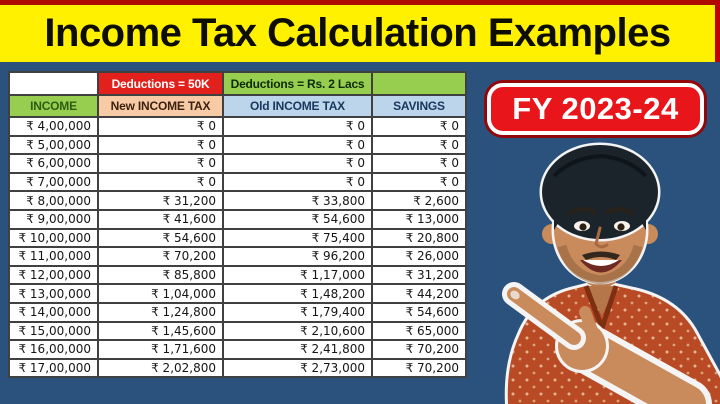 Image resolution: width=720 pixels, height=404 pixels. What do you see at coordinates (601, 255) in the screenshot?
I see `mustache` at bounding box center [601, 255].